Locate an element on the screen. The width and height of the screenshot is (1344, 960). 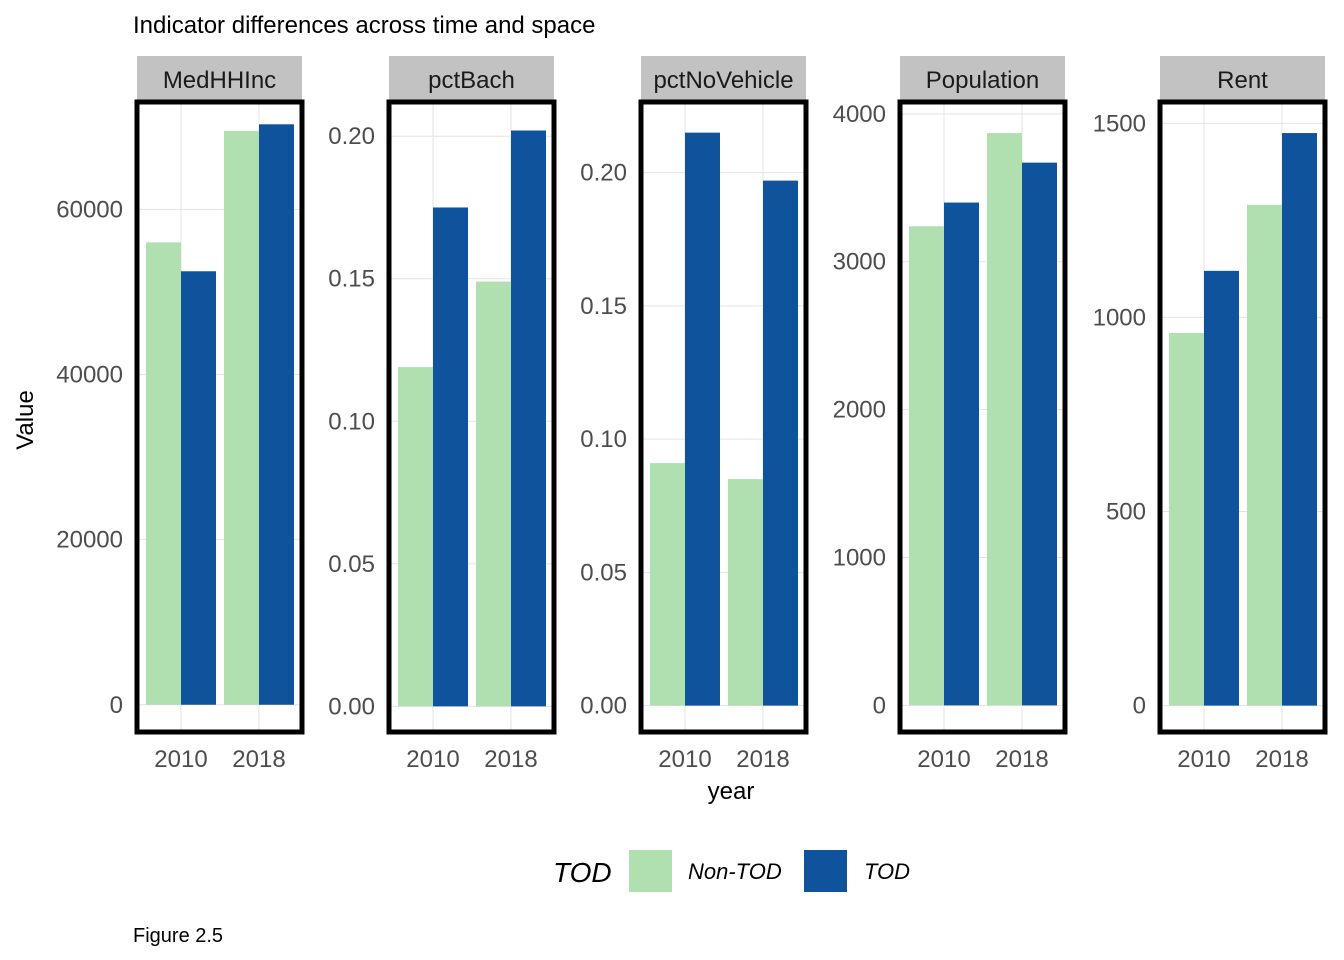
bar-pctnovehicle-2010-tod is located at coordinates (702, 419).